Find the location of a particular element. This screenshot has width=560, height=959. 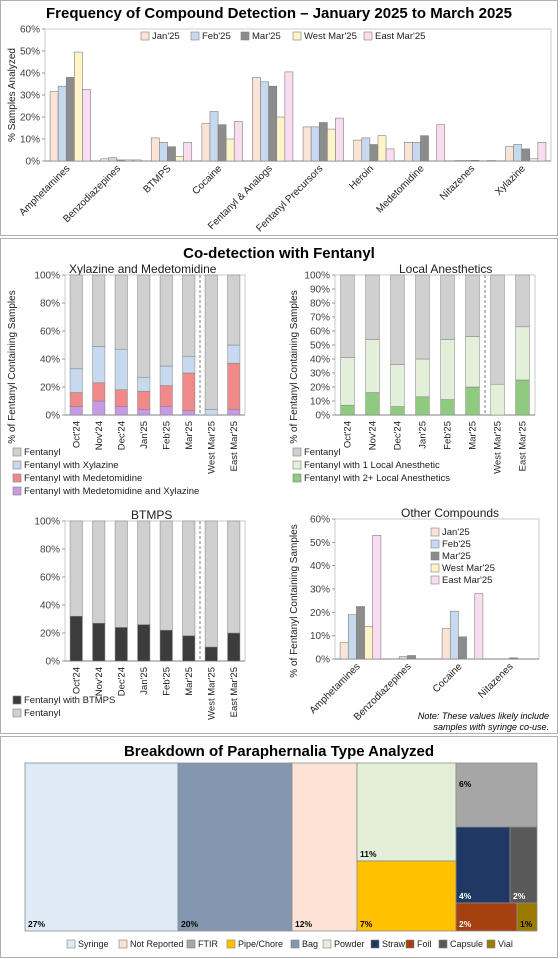

xm-xtick-label: West Mar'25 is located at coordinates (211, 447).